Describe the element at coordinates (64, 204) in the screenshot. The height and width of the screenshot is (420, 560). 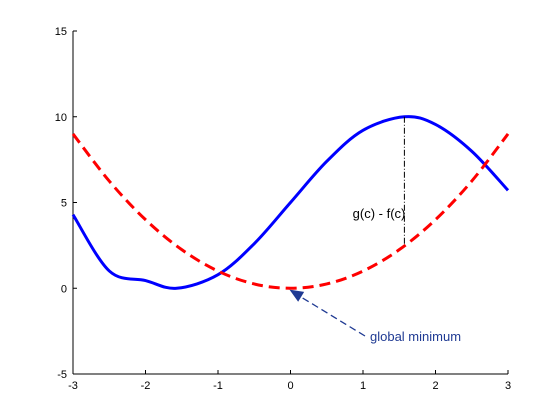
I see `y-tick-label: 5` at that location.